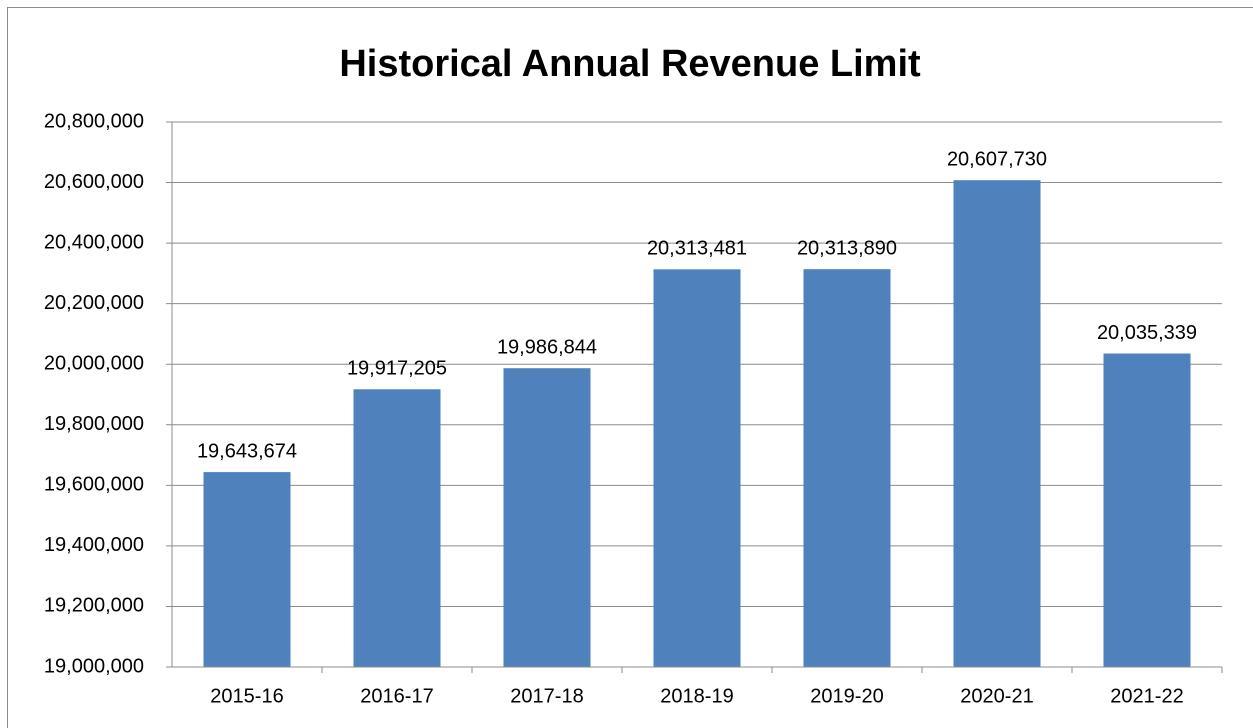 This screenshot has height=728, width=1253. I want to click on x-tick-label: 2016-17, so click(396, 696).